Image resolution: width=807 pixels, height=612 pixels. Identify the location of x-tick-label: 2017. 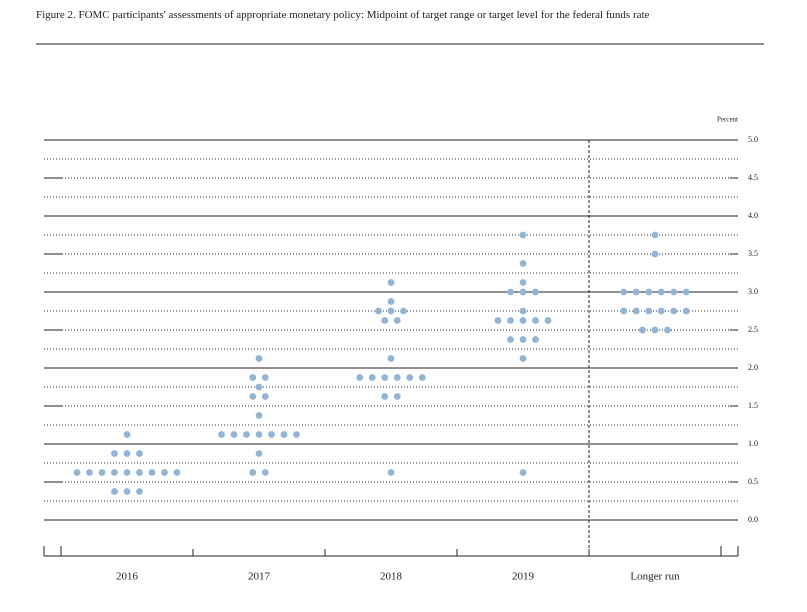
(259, 577).